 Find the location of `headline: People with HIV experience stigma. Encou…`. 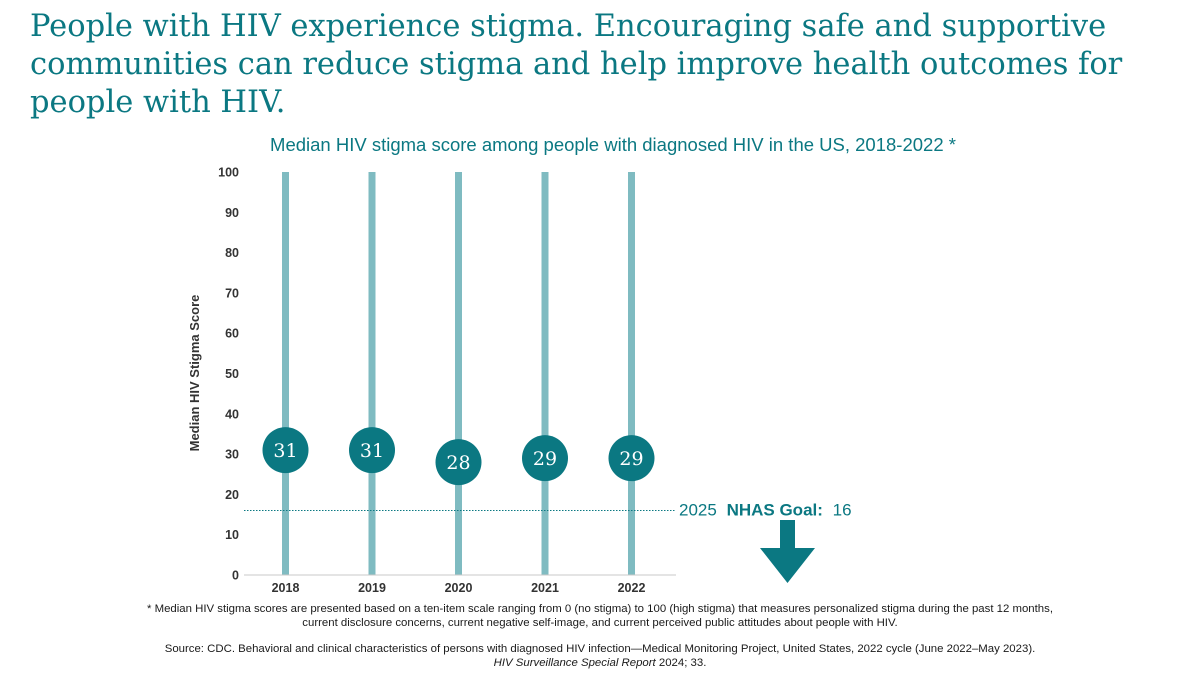

headline: People with HIV experience stigma. Encou… is located at coordinates (576, 64).